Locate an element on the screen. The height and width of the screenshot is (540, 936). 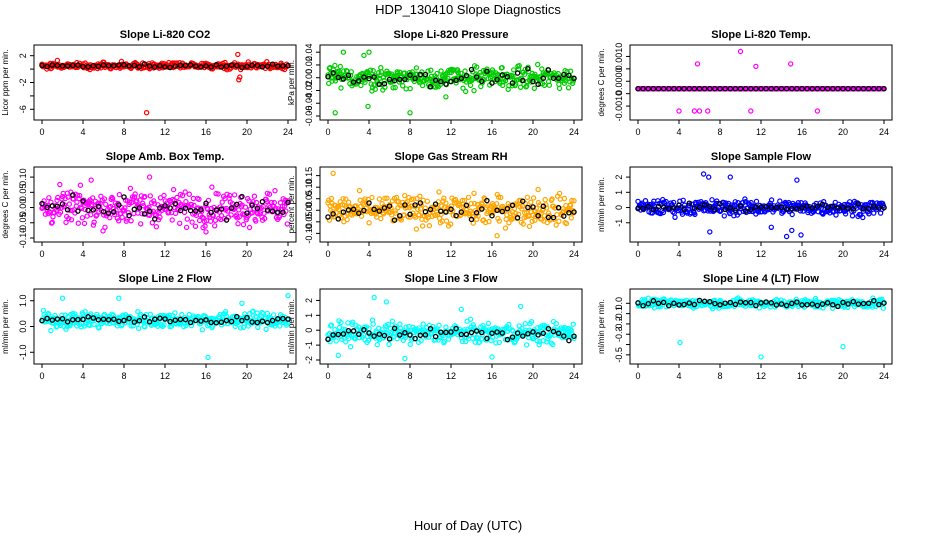
x-tick-label: 20 is located at coordinates (843, 132).